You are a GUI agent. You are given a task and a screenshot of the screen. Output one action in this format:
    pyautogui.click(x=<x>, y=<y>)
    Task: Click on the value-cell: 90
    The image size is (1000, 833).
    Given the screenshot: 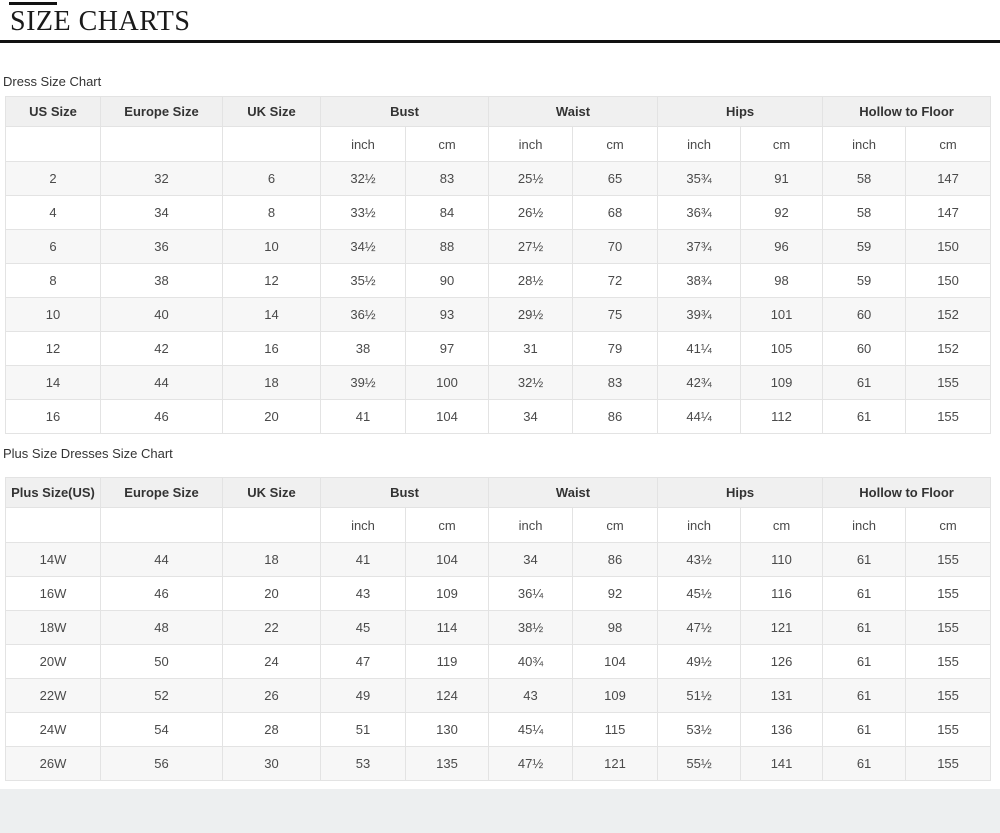 What is the action you would take?
    pyautogui.click(x=447, y=280)
    